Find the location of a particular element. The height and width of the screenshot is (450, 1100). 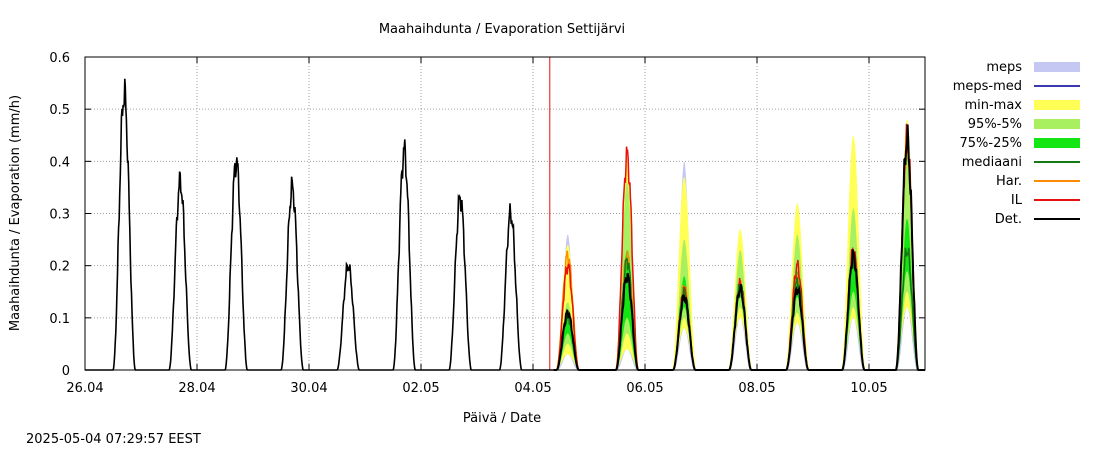

x-tick-label: 28.04 is located at coordinates (196, 388).